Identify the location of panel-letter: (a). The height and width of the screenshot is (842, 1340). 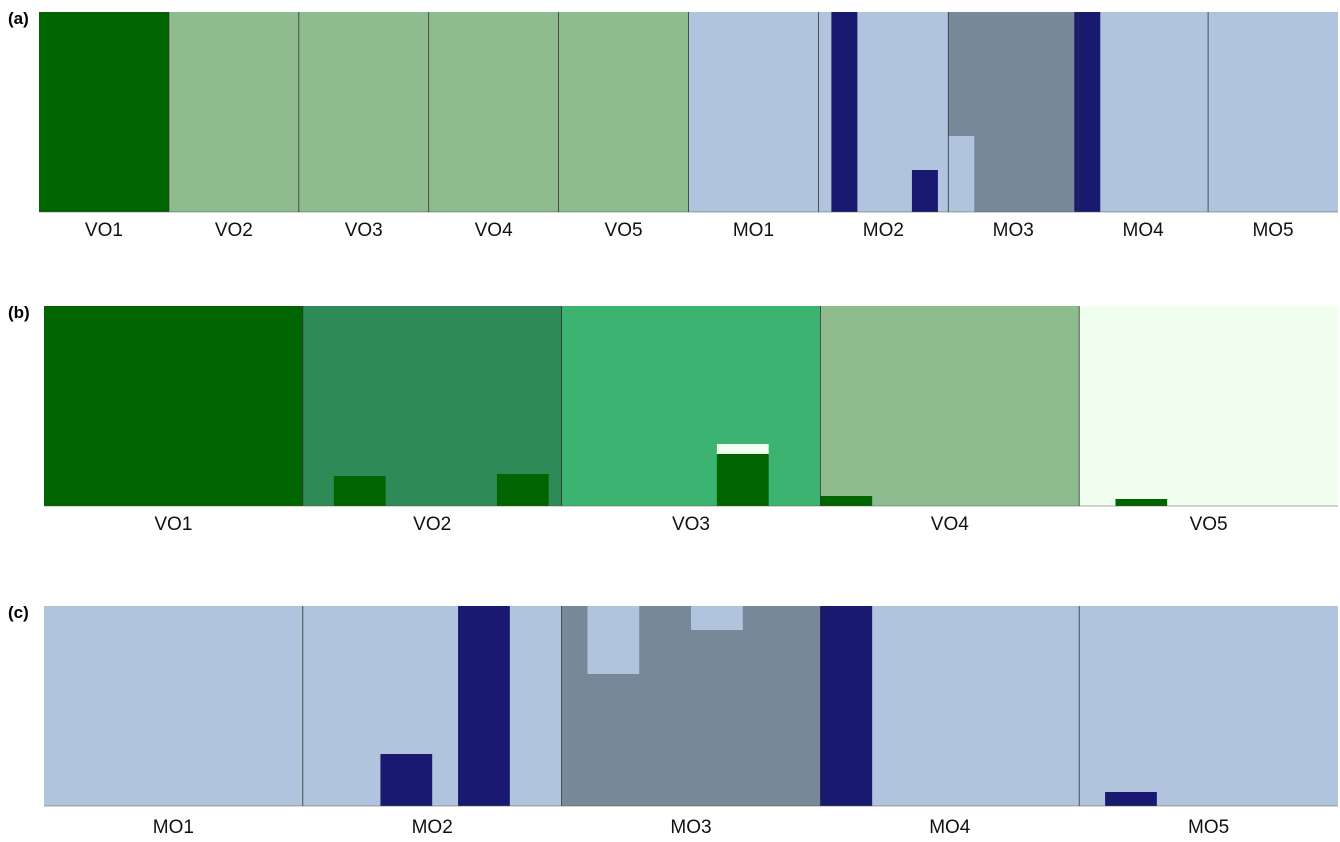
(18, 18).